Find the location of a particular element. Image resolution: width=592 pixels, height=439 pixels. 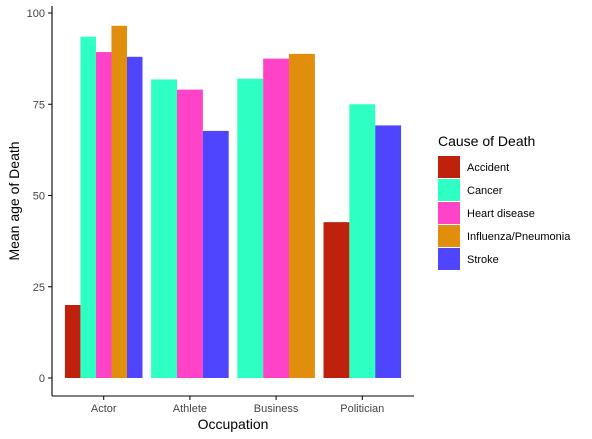

legend-label: Stroke is located at coordinates (483, 260).